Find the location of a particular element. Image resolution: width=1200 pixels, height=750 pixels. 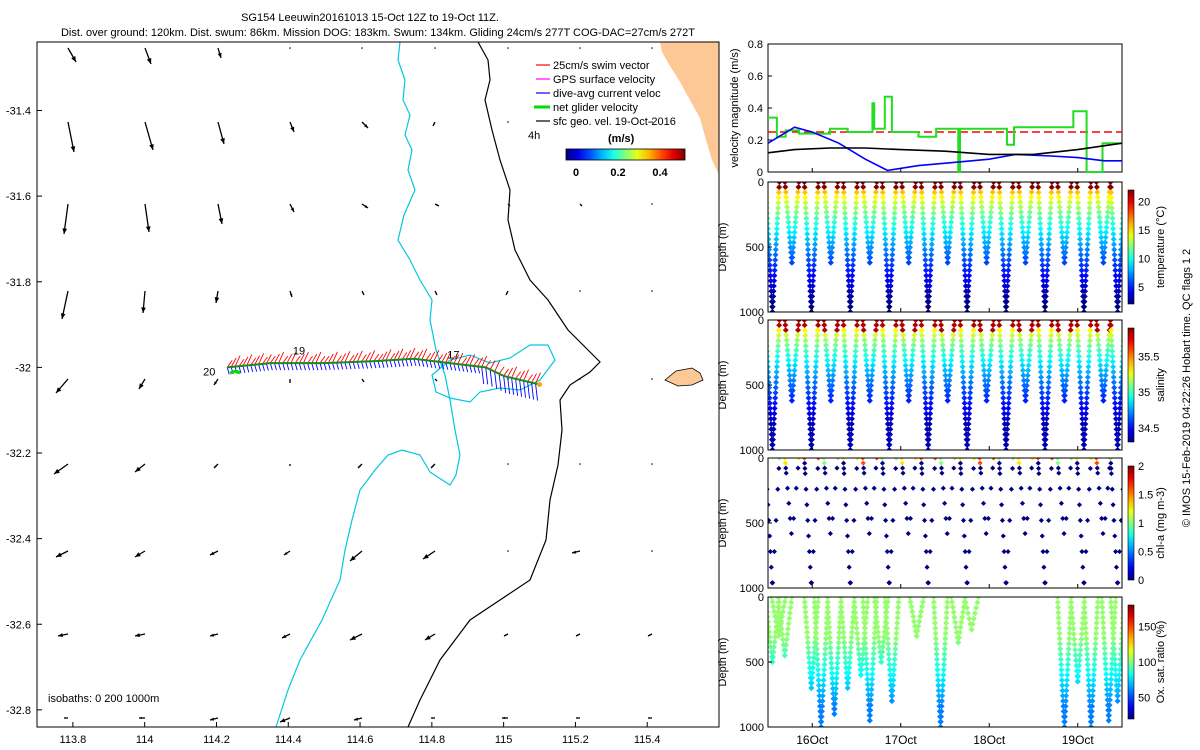

section-ytick-label: 0 is located at coordinates (761, 598).